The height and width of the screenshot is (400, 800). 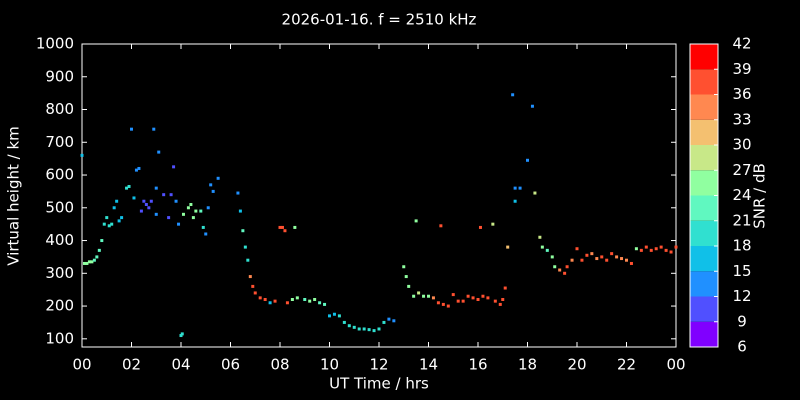 I want to click on y-tick-label: 400, so click(x=59, y=240).